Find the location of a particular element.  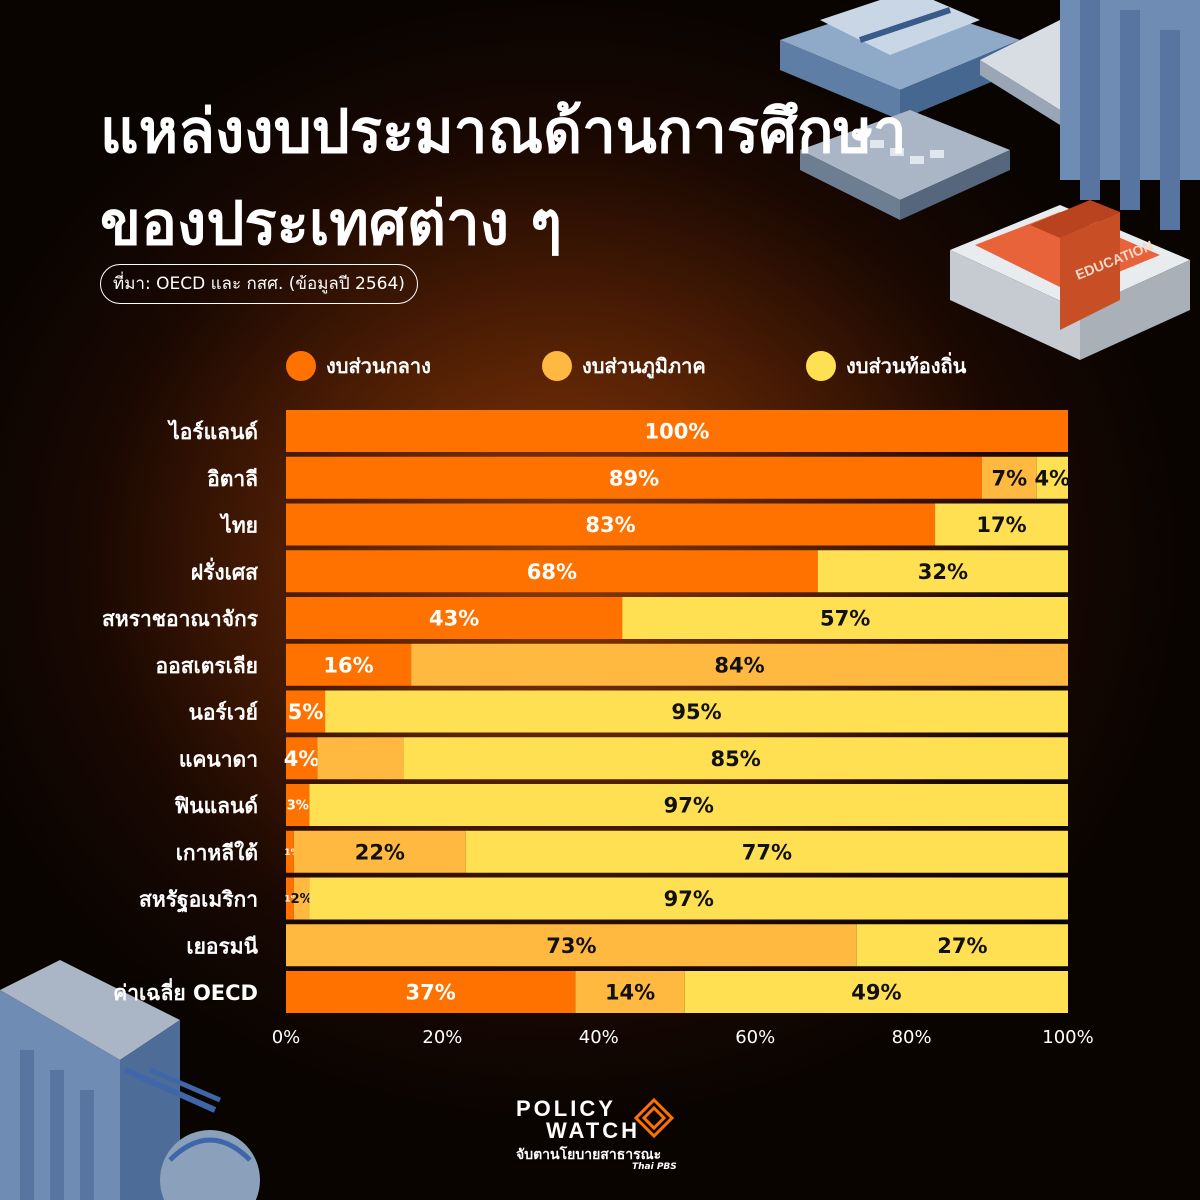

category-label: ไอร์แลนด์ is located at coordinates (212, 431).